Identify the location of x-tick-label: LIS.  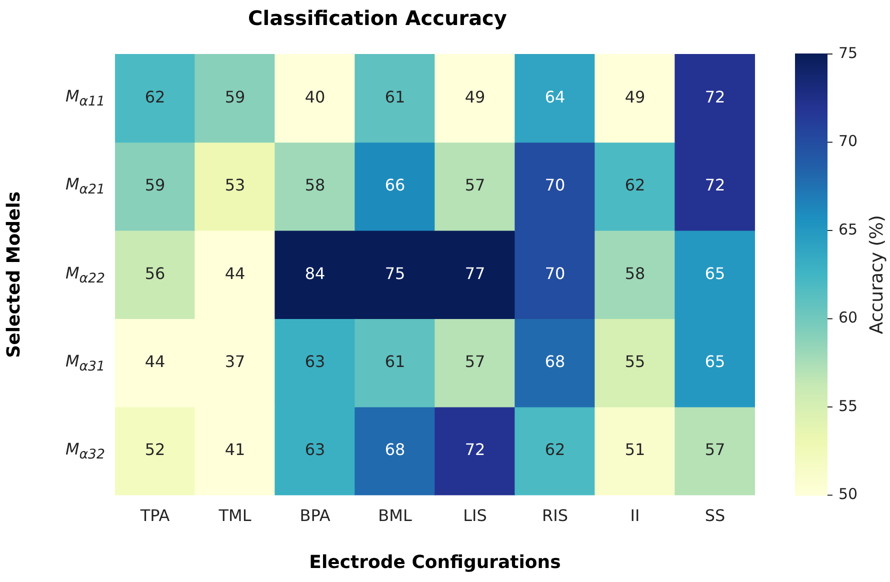
(475, 515).